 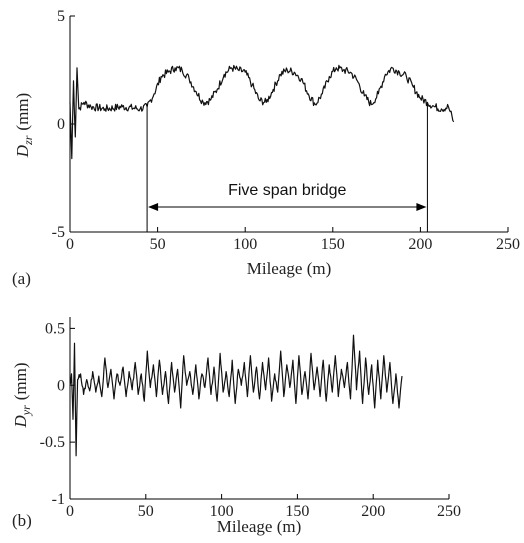 I want to click on arrow-right-icon, so click(x=421, y=207).